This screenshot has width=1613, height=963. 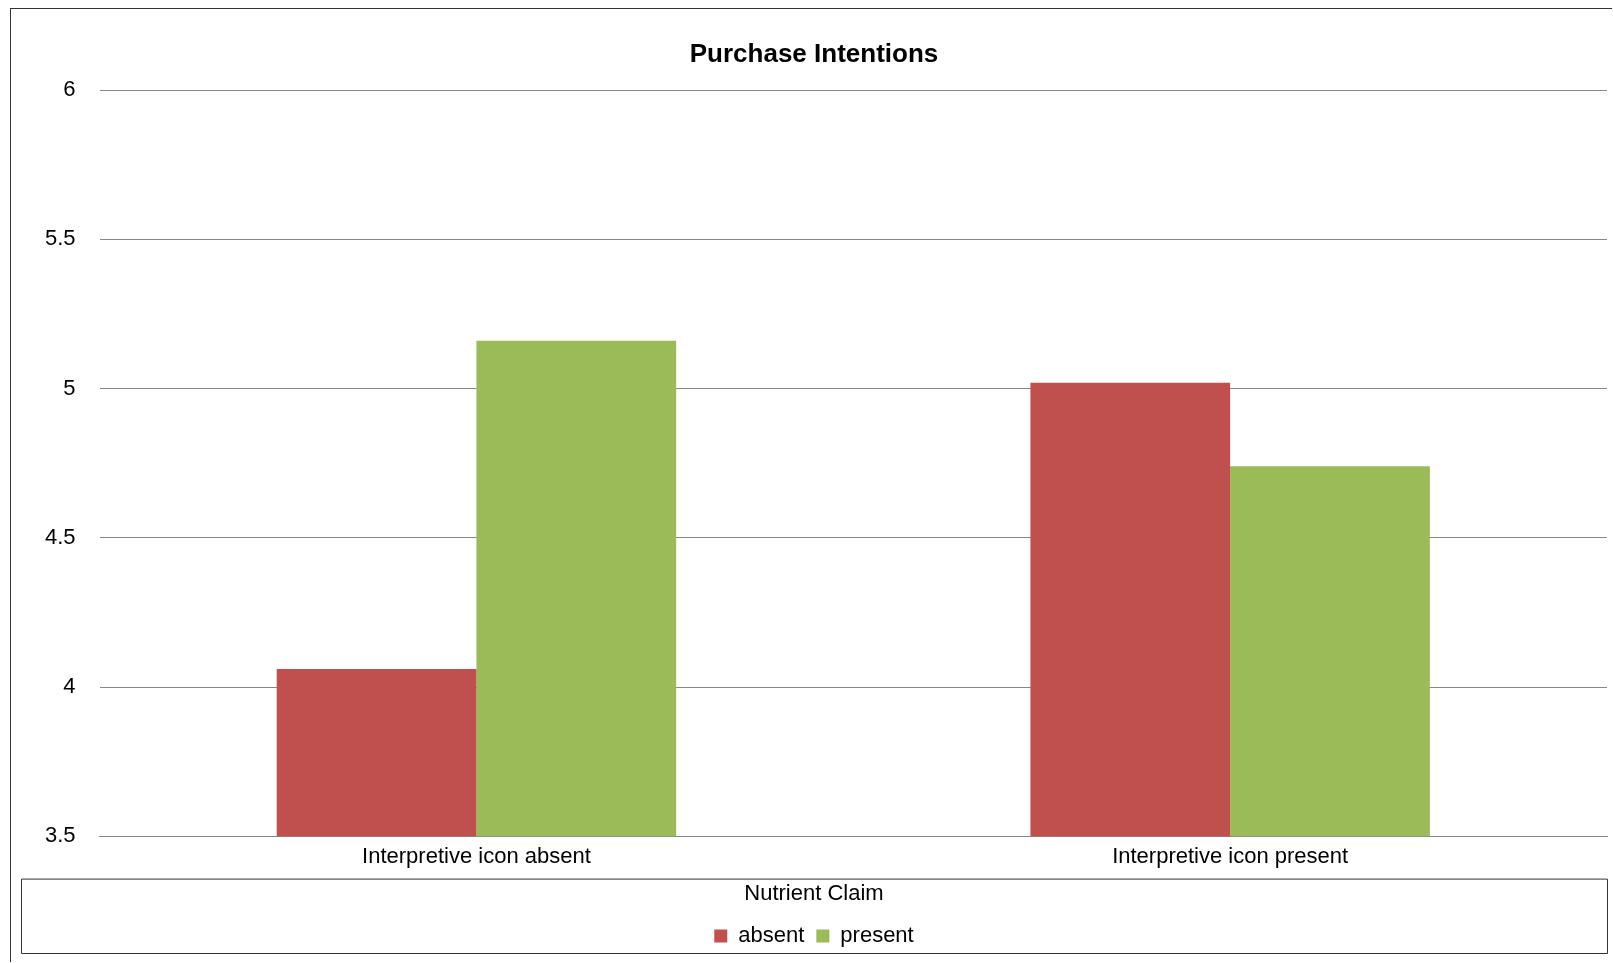 What do you see at coordinates (60, 536) in the screenshot?
I see `y-tick-label: 4.5` at bounding box center [60, 536].